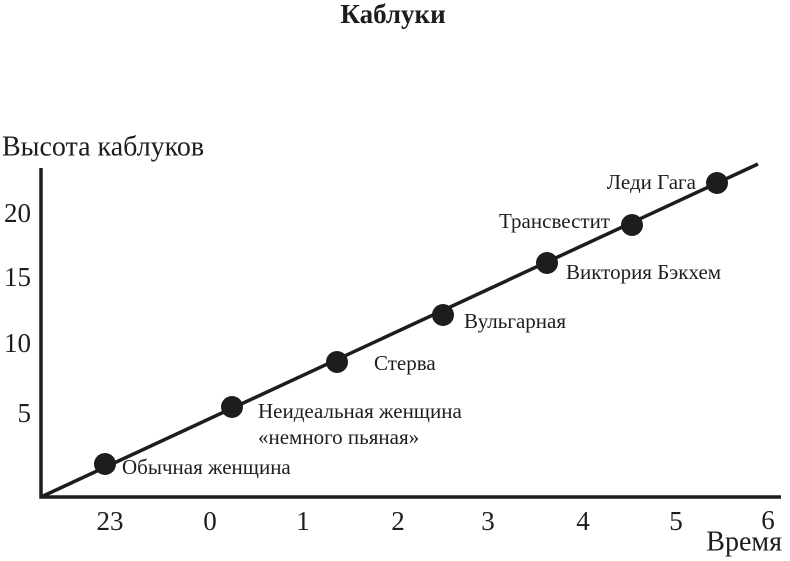  I want to click on y-tick-label: 5, so click(25, 413).